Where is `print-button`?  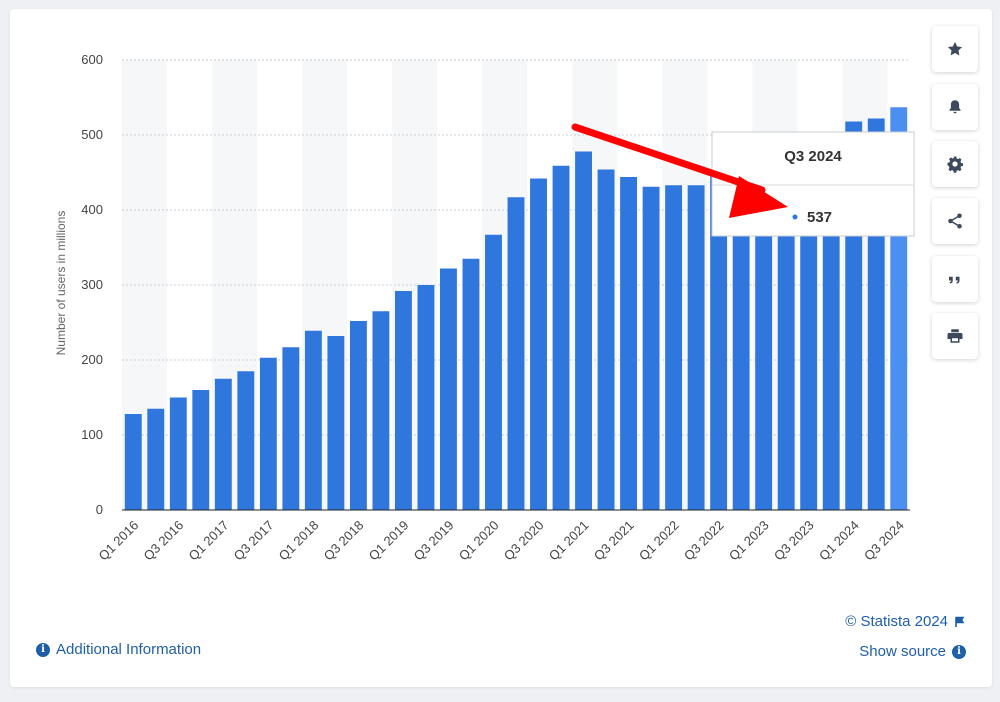 print-button is located at coordinates (955, 336).